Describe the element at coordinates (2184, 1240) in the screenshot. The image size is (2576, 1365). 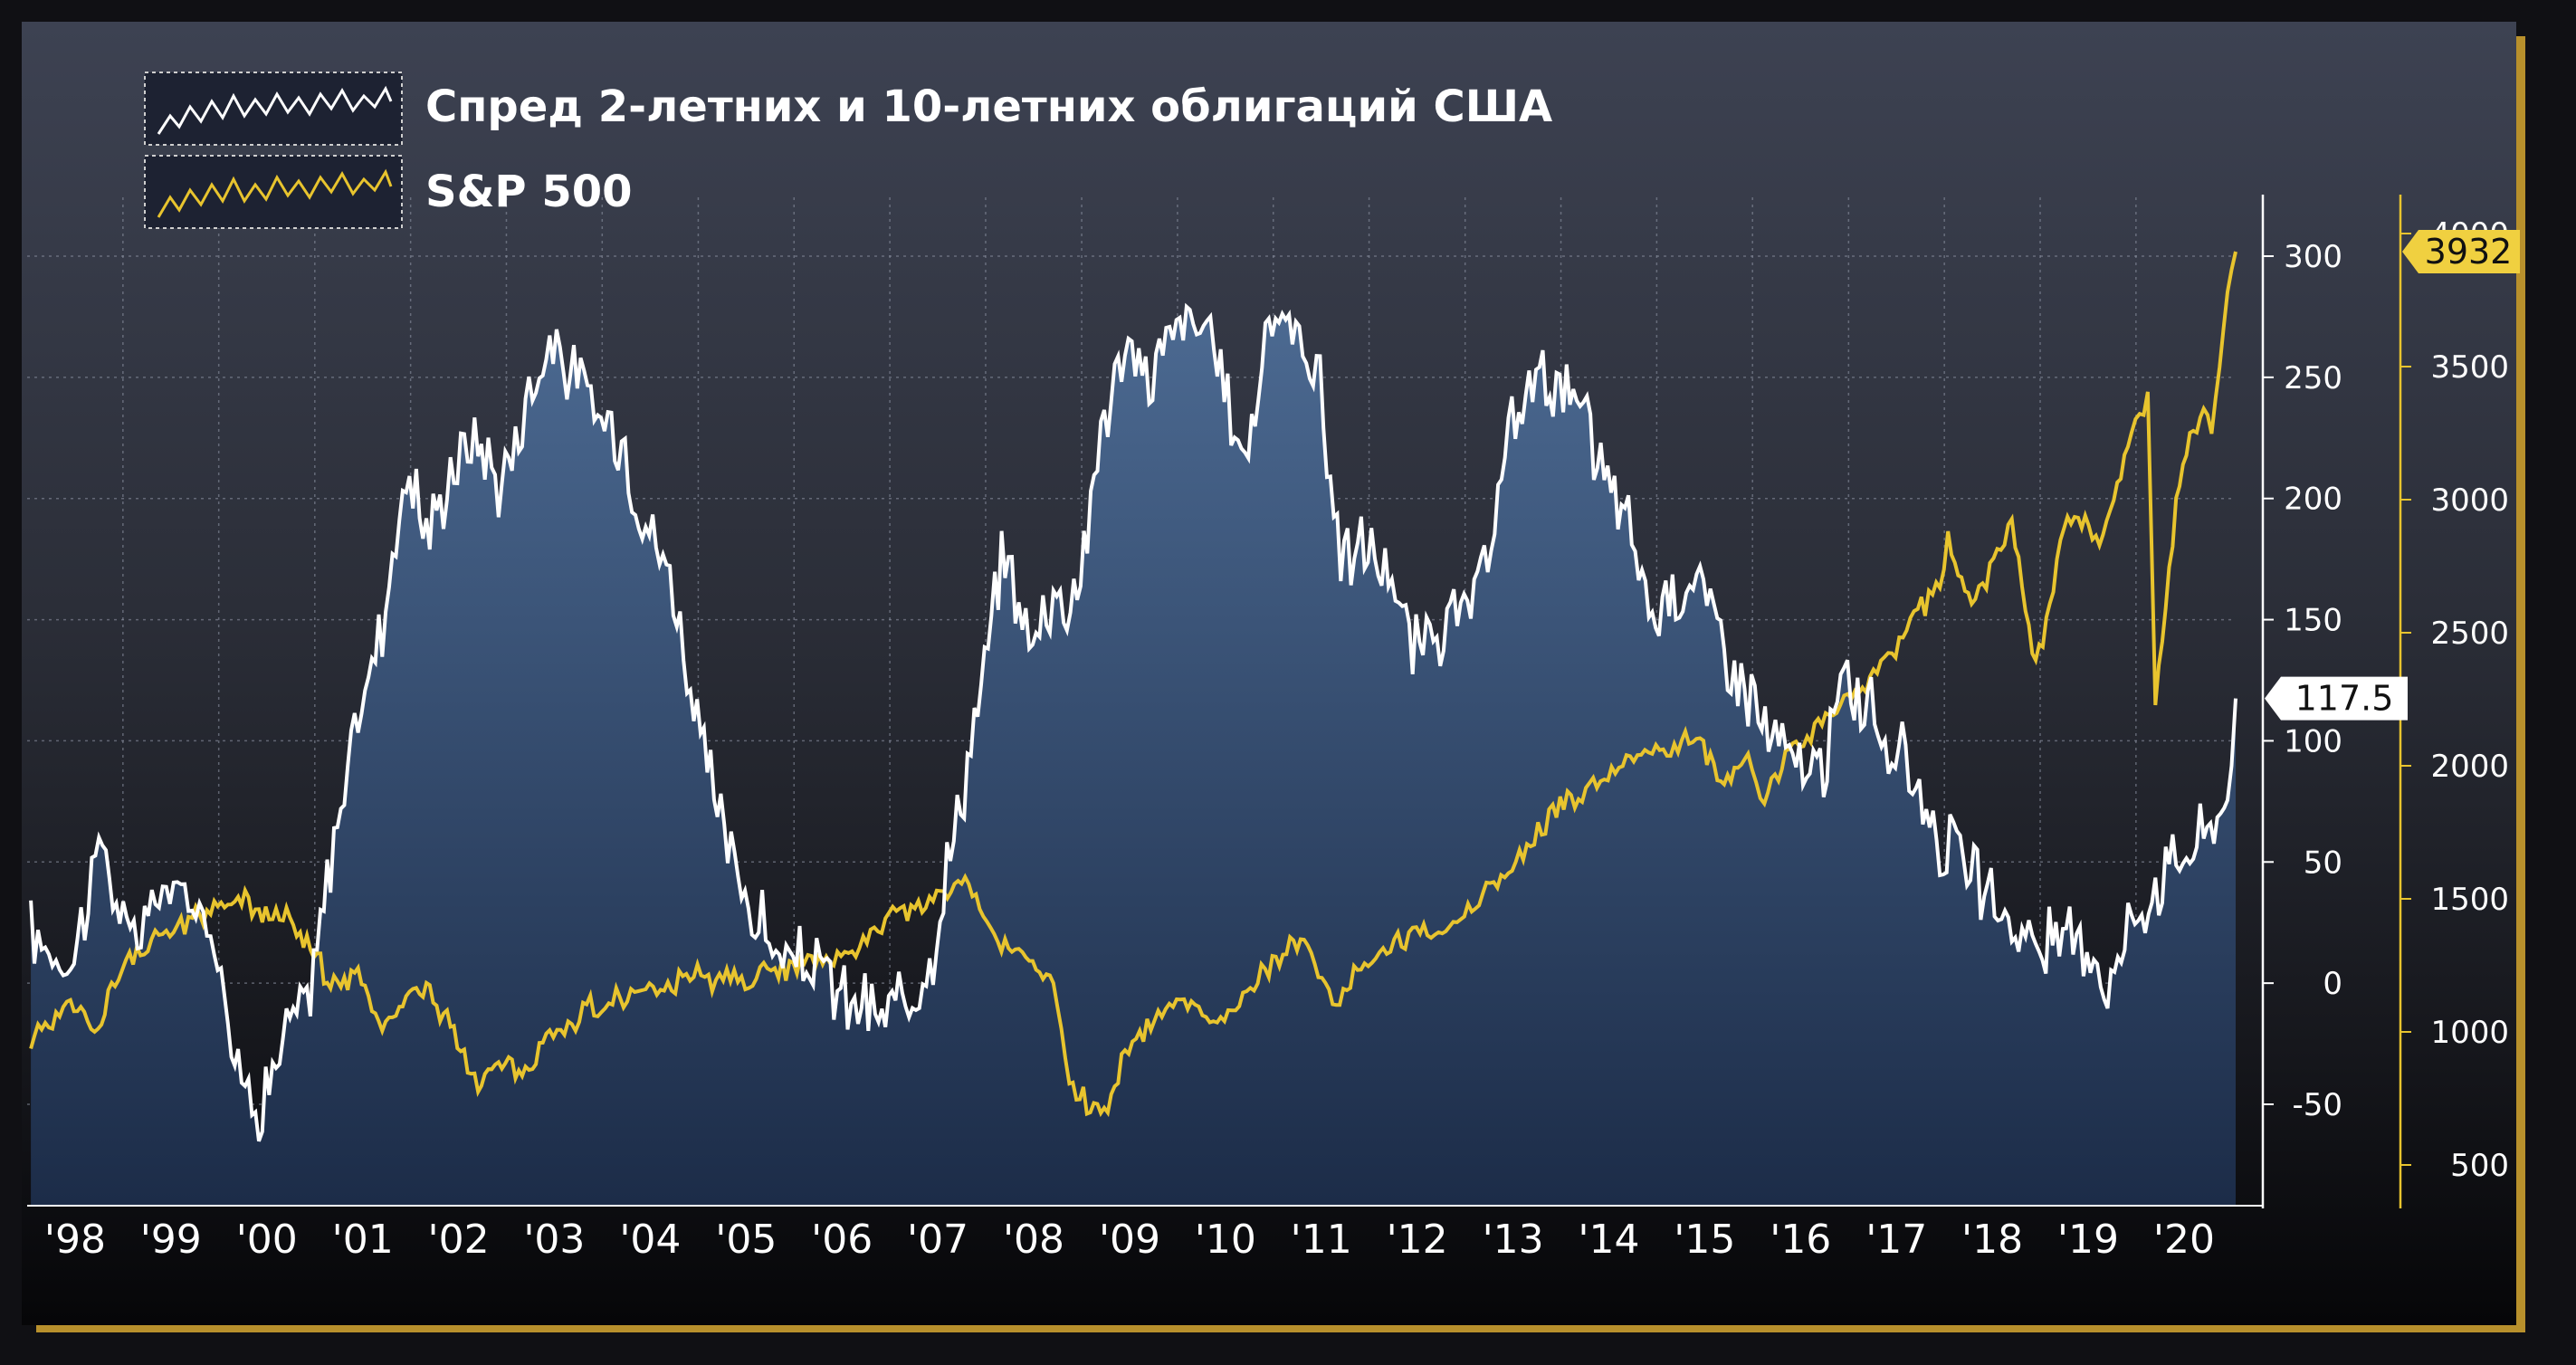
I see `x-tick-label: '20` at that location.